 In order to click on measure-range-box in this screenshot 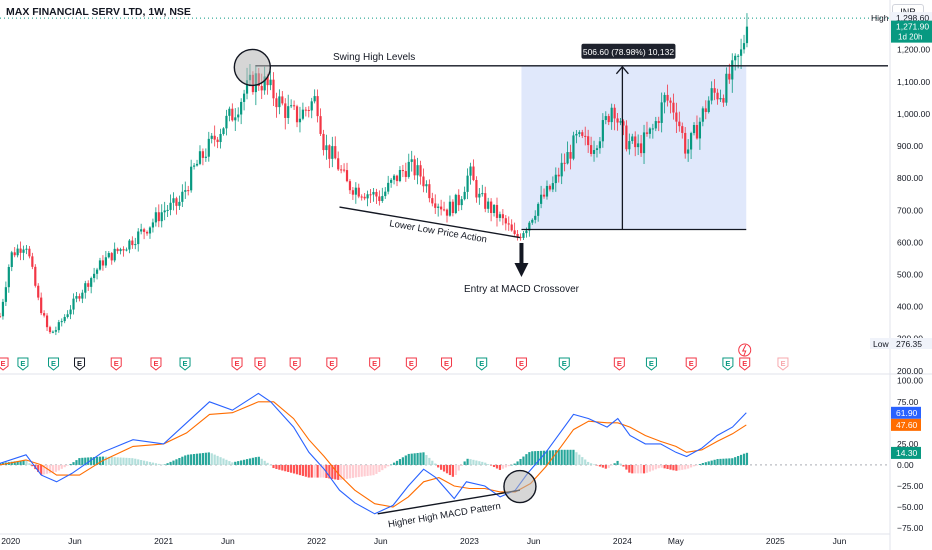, I will do `click(634, 147)`.